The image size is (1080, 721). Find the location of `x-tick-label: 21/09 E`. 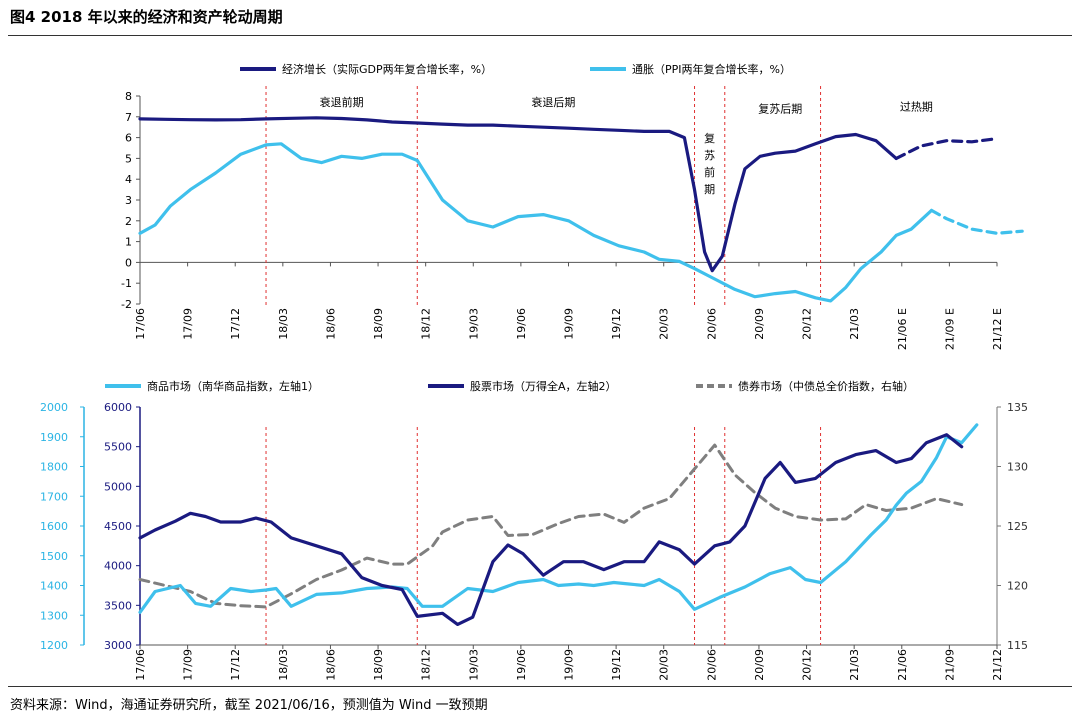

x-tick-label: 21/09 E is located at coordinates (949, 329).